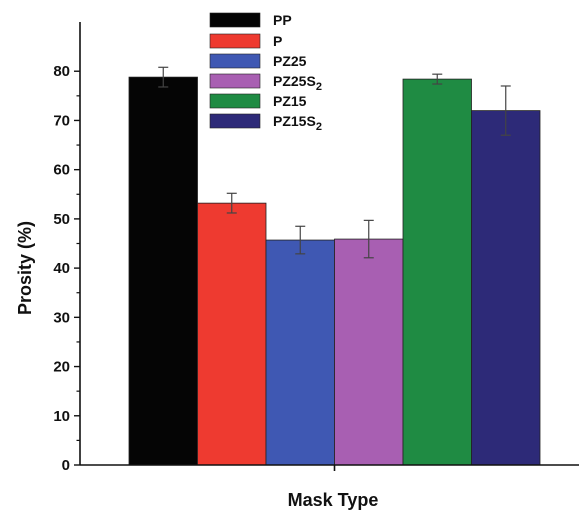  I want to click on legend-label-PZ15: PZ15, so click(290, 101).